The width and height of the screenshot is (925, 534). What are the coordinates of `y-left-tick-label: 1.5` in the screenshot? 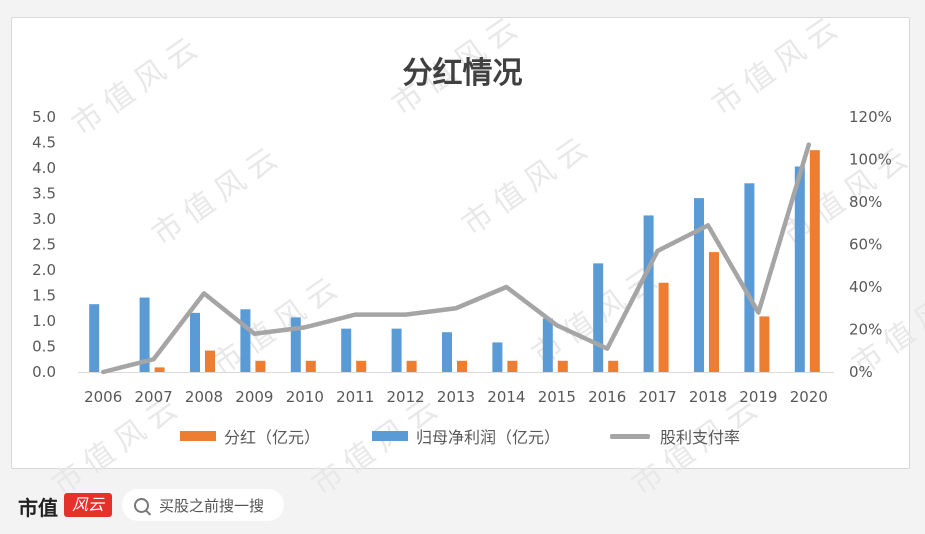 It's located at (44, 296).